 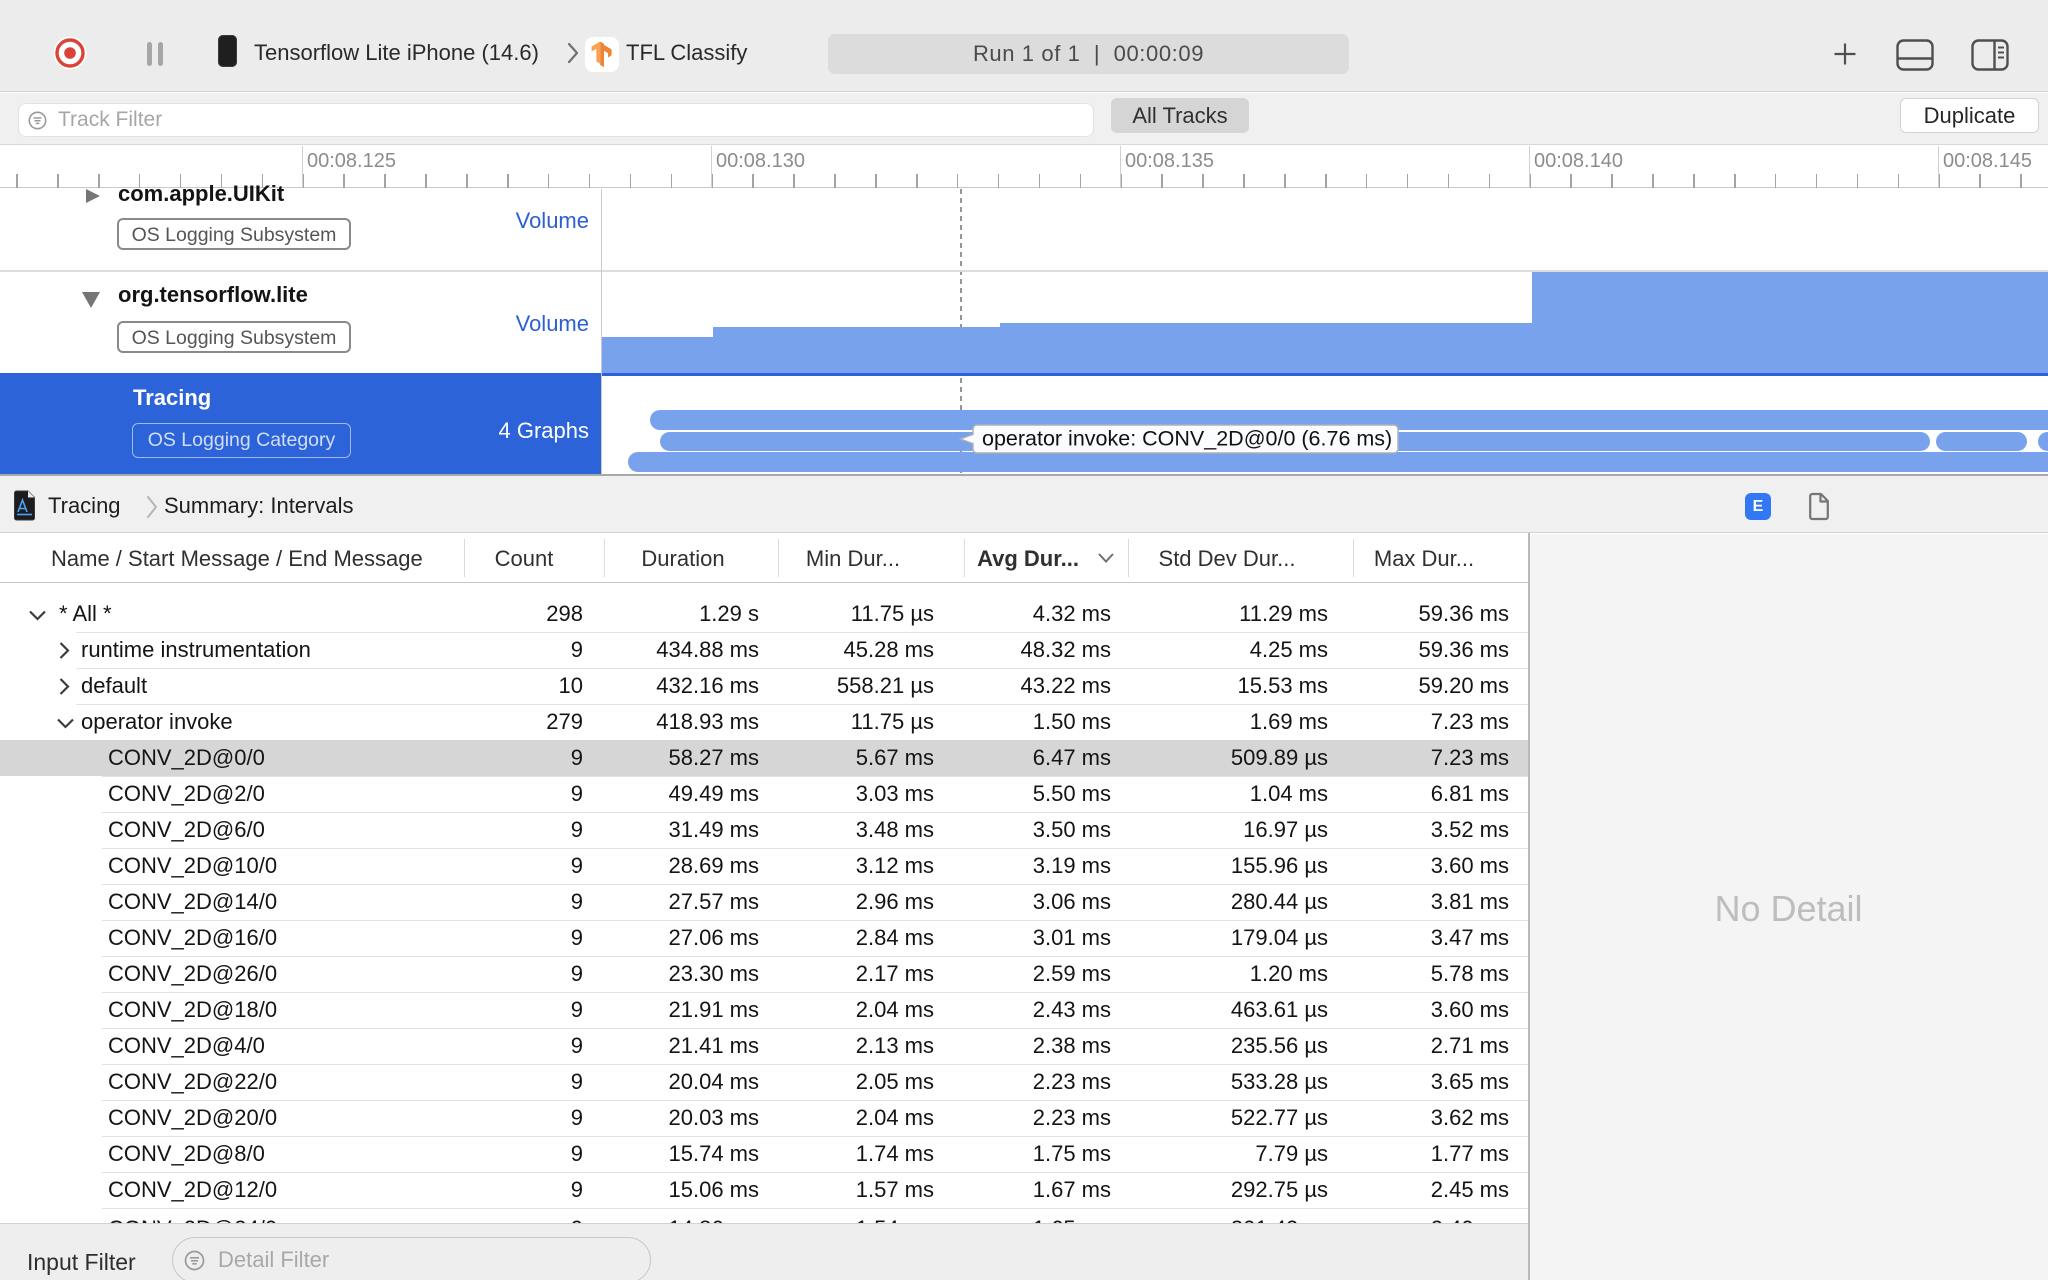 I want to click on svg-text:operator invoke: CONV_2D@0/0 (: operator invoke: CONV_2D@0/0 (6.76 ms), so click(x=1187, y=439).